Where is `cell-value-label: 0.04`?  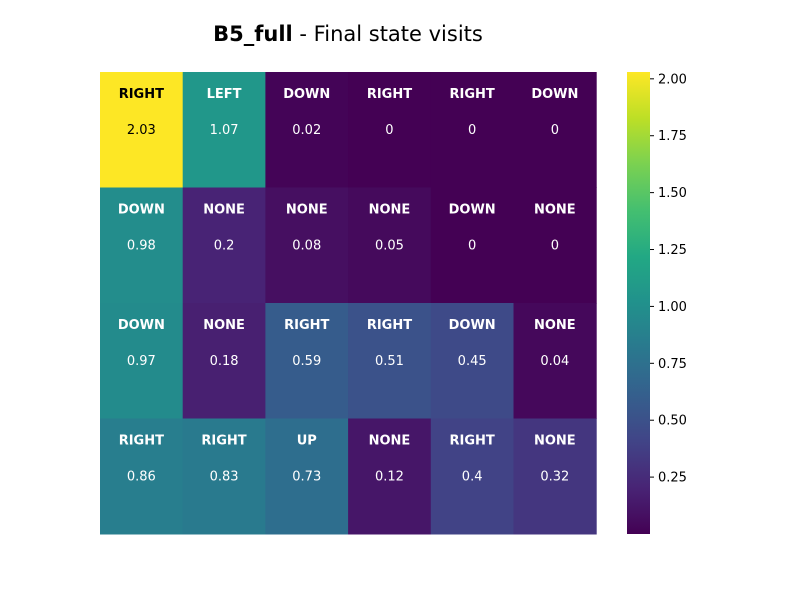 cell-value-label: 0.04 is located at coordinates (554, 361).